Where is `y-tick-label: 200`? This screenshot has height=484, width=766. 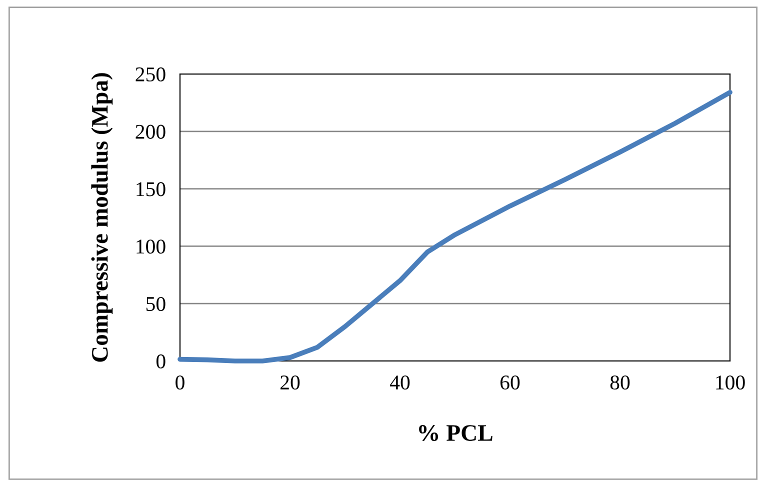 y-tick-label: 200 is located at coordinates (151, 131).